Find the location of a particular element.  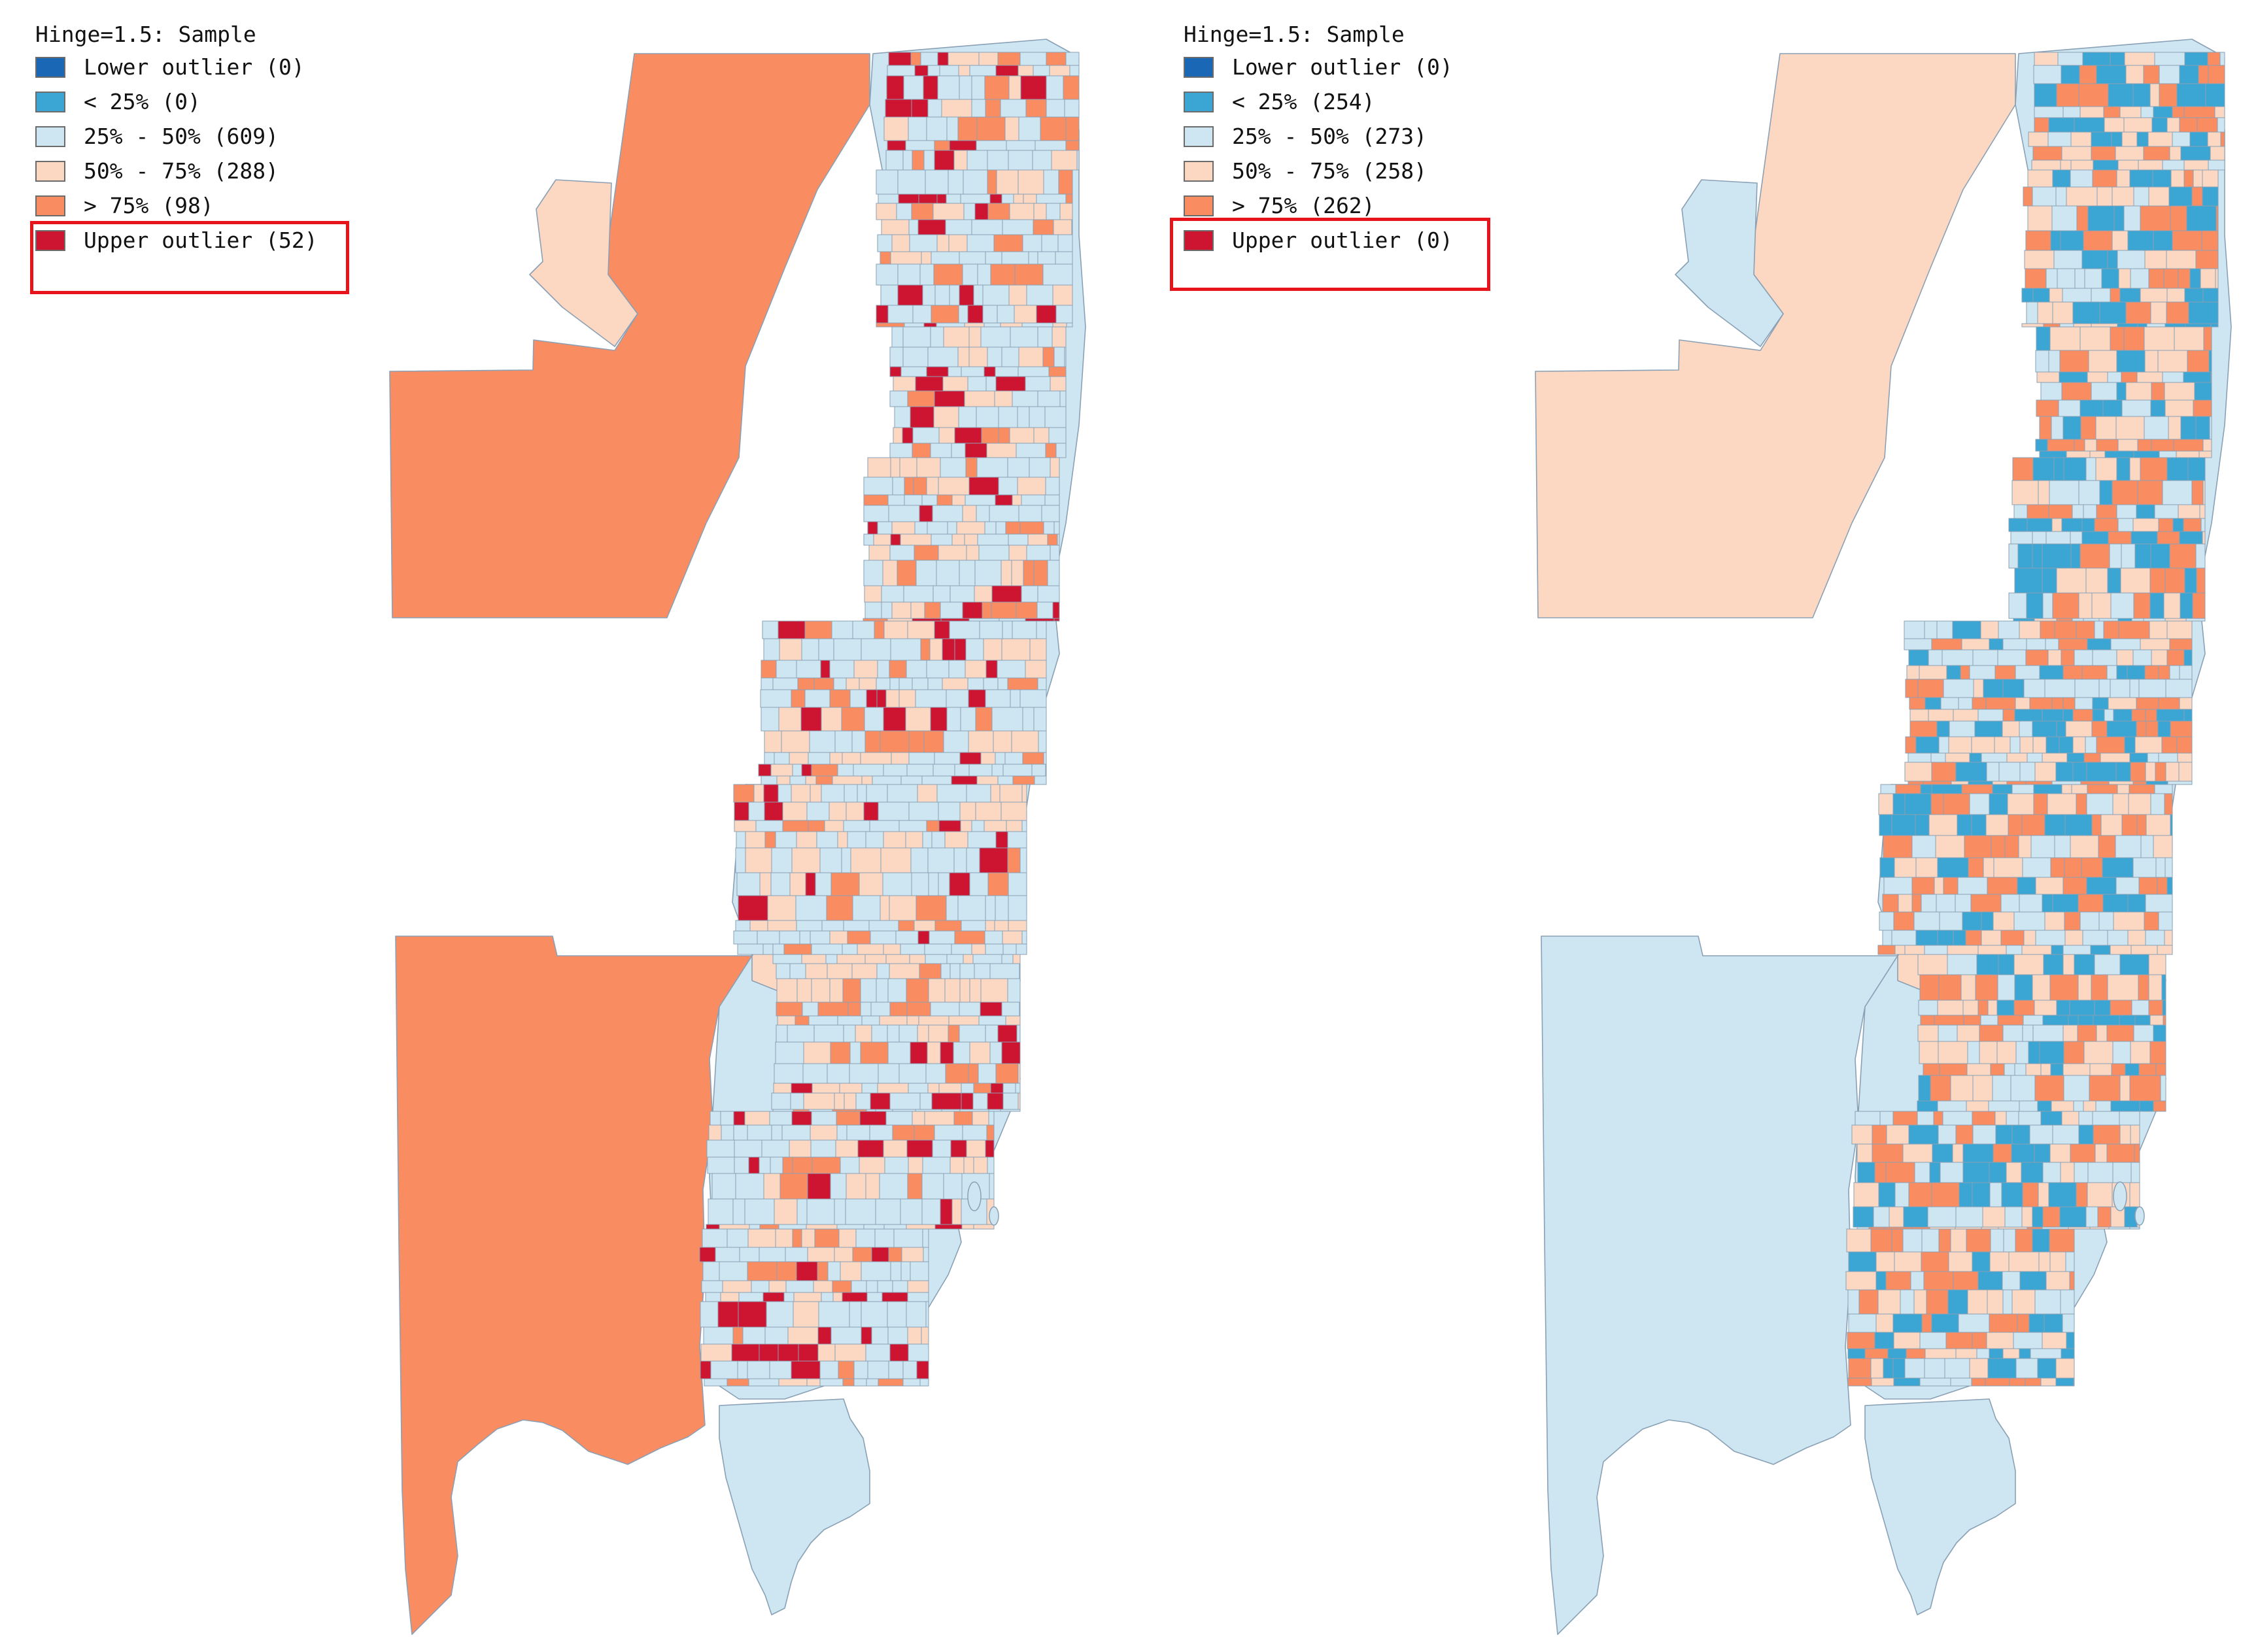

legend-item-lower-outlier: Lower outlier (0) is located at coordinates (218, 67).